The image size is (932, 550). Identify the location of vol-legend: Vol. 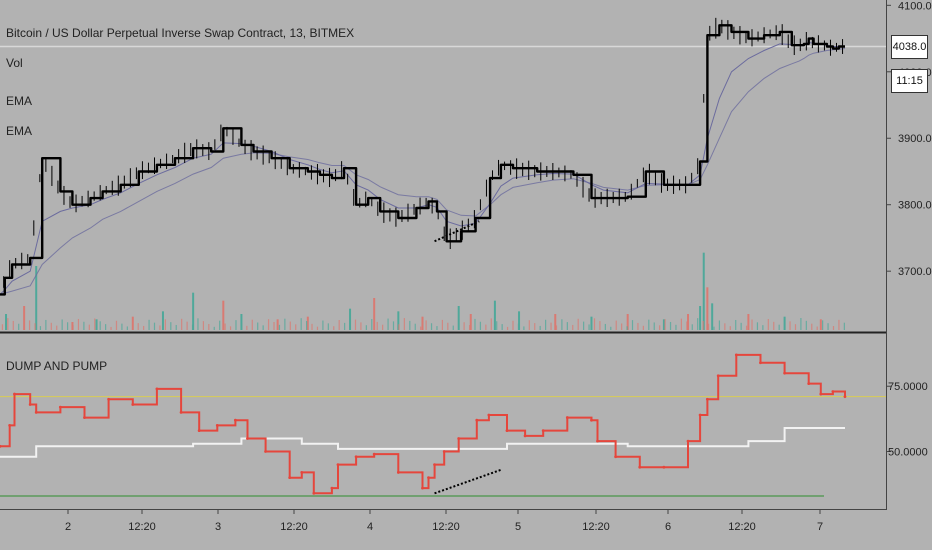
(14, 63).